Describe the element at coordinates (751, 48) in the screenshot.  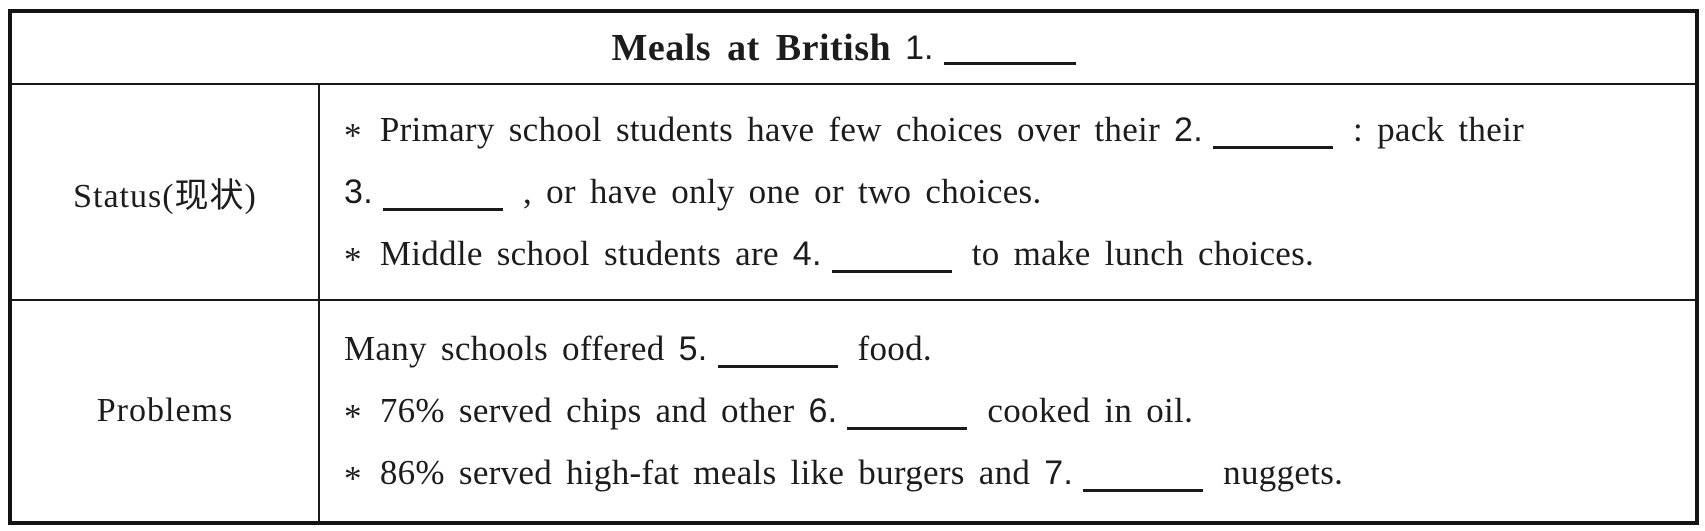
I see `table-title: Meals at British` at that location.